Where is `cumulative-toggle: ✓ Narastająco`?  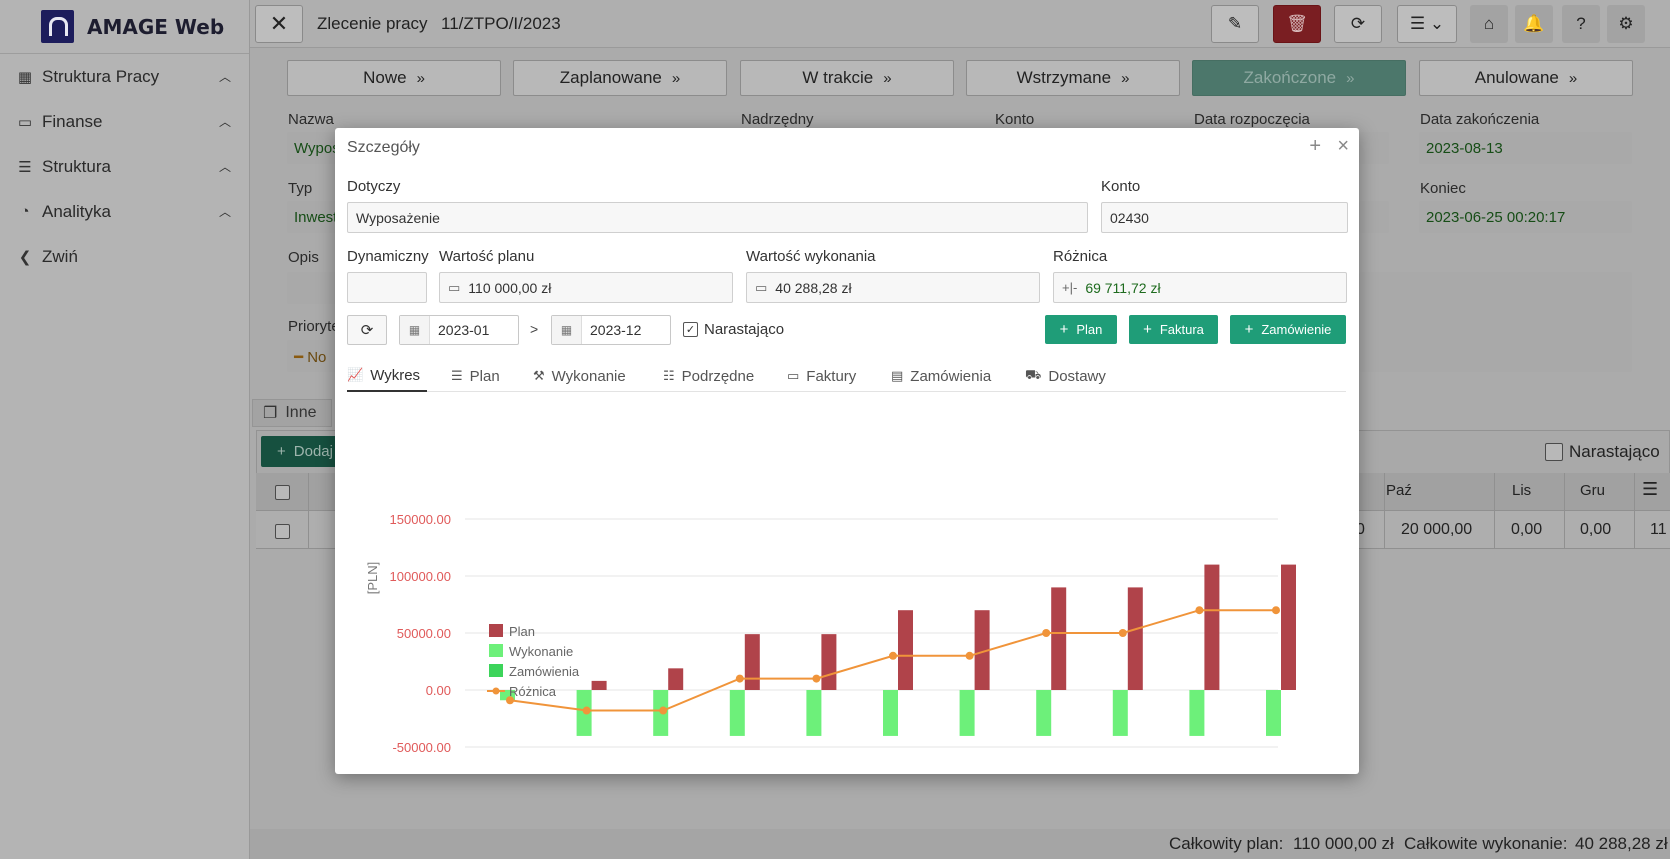 cumulative-toggle: ✓ Narastająco is located at coordinates (733, 329).